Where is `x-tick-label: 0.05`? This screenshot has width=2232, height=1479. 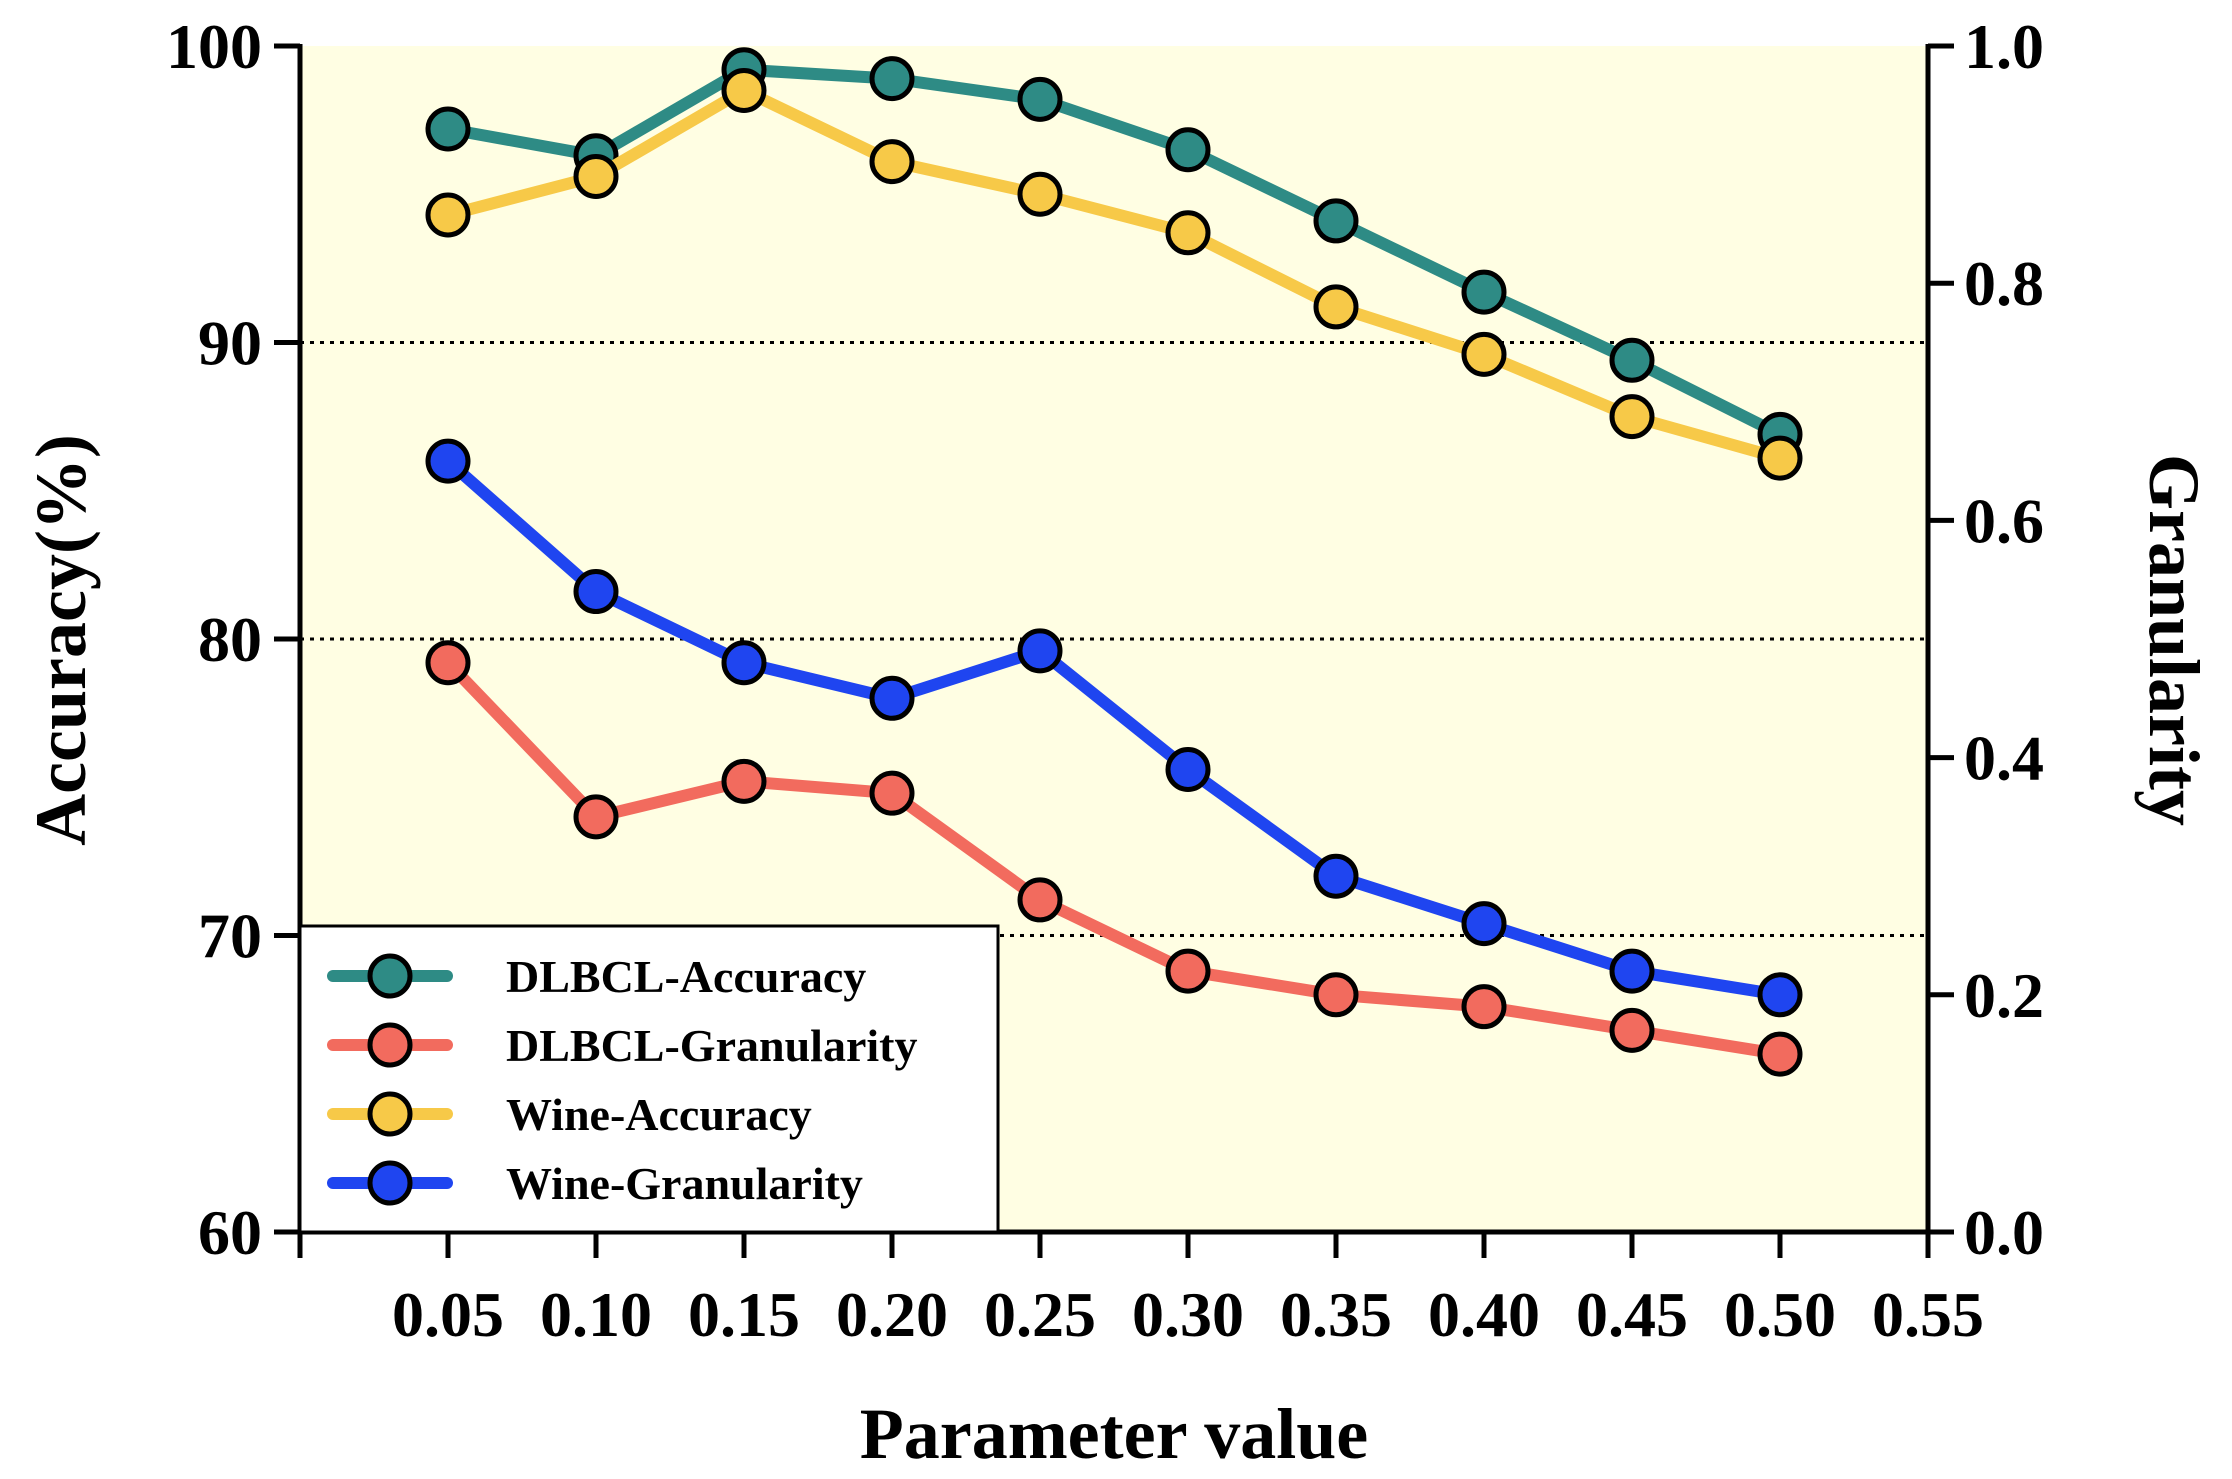 x-tick-label: 0.05 is located at coordinates (448, 1314).